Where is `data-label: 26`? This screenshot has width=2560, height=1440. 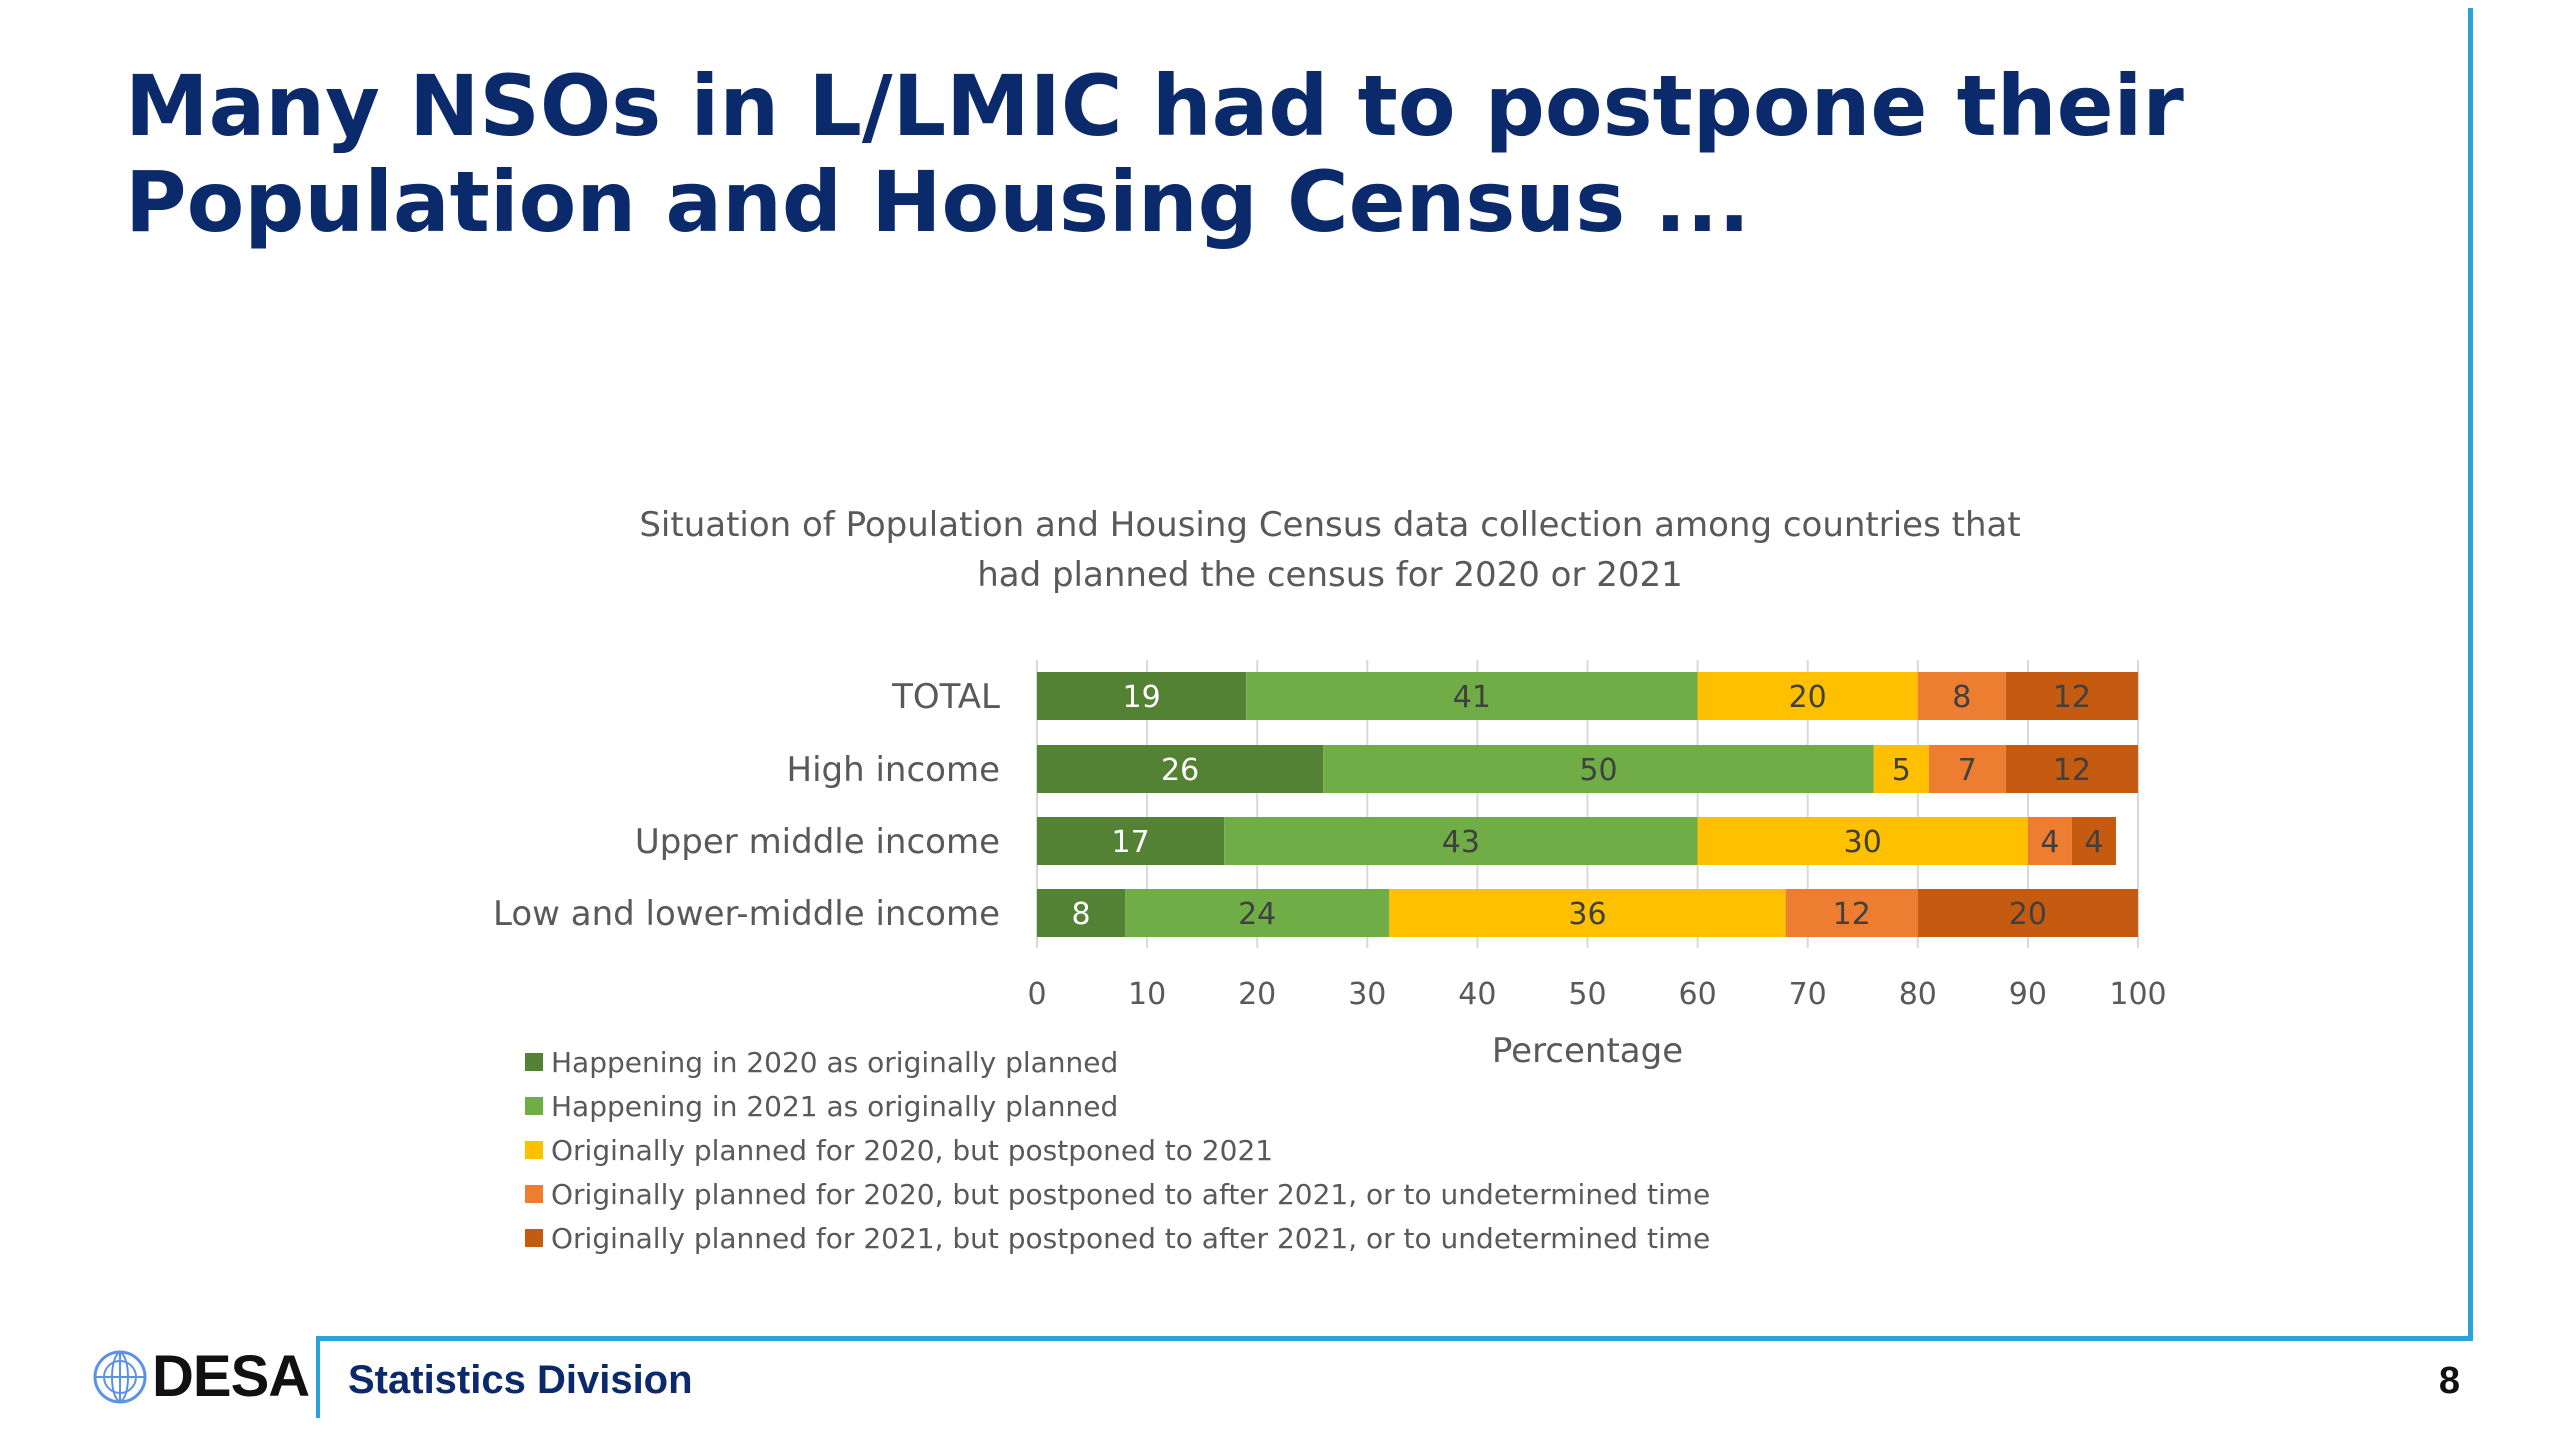 data-label: 26 is located at coordinates (1180, 770).